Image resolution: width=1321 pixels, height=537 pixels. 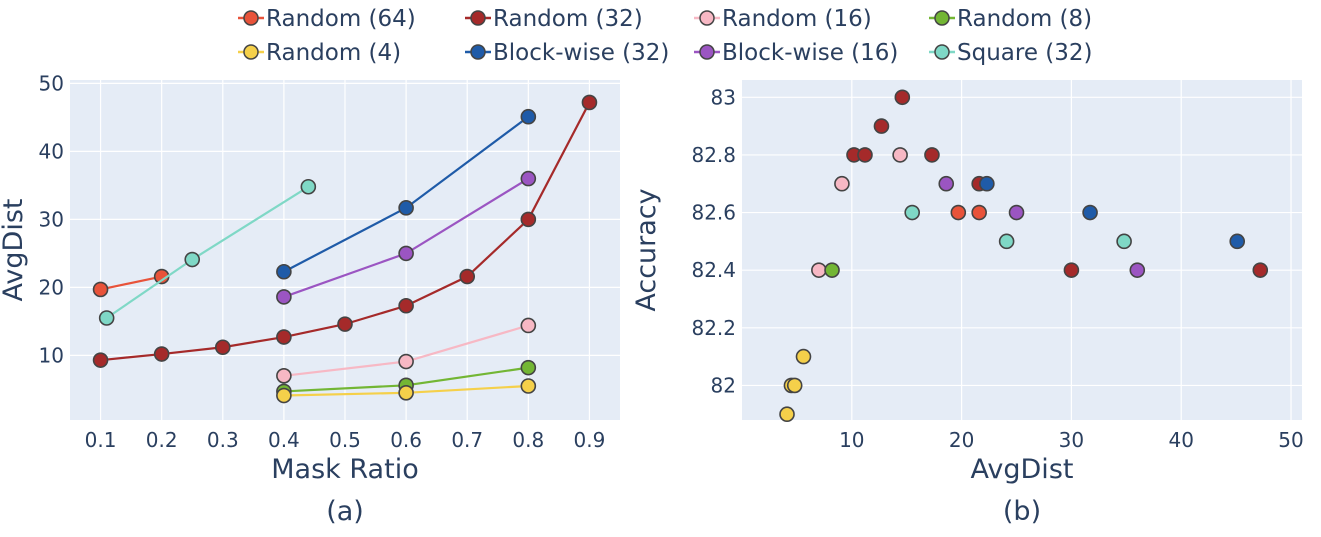 What do you see at coordinates (810, 53) in the screenshot?
I see `legend-label: Block-wise (16)` at bounding box center [810, 53].